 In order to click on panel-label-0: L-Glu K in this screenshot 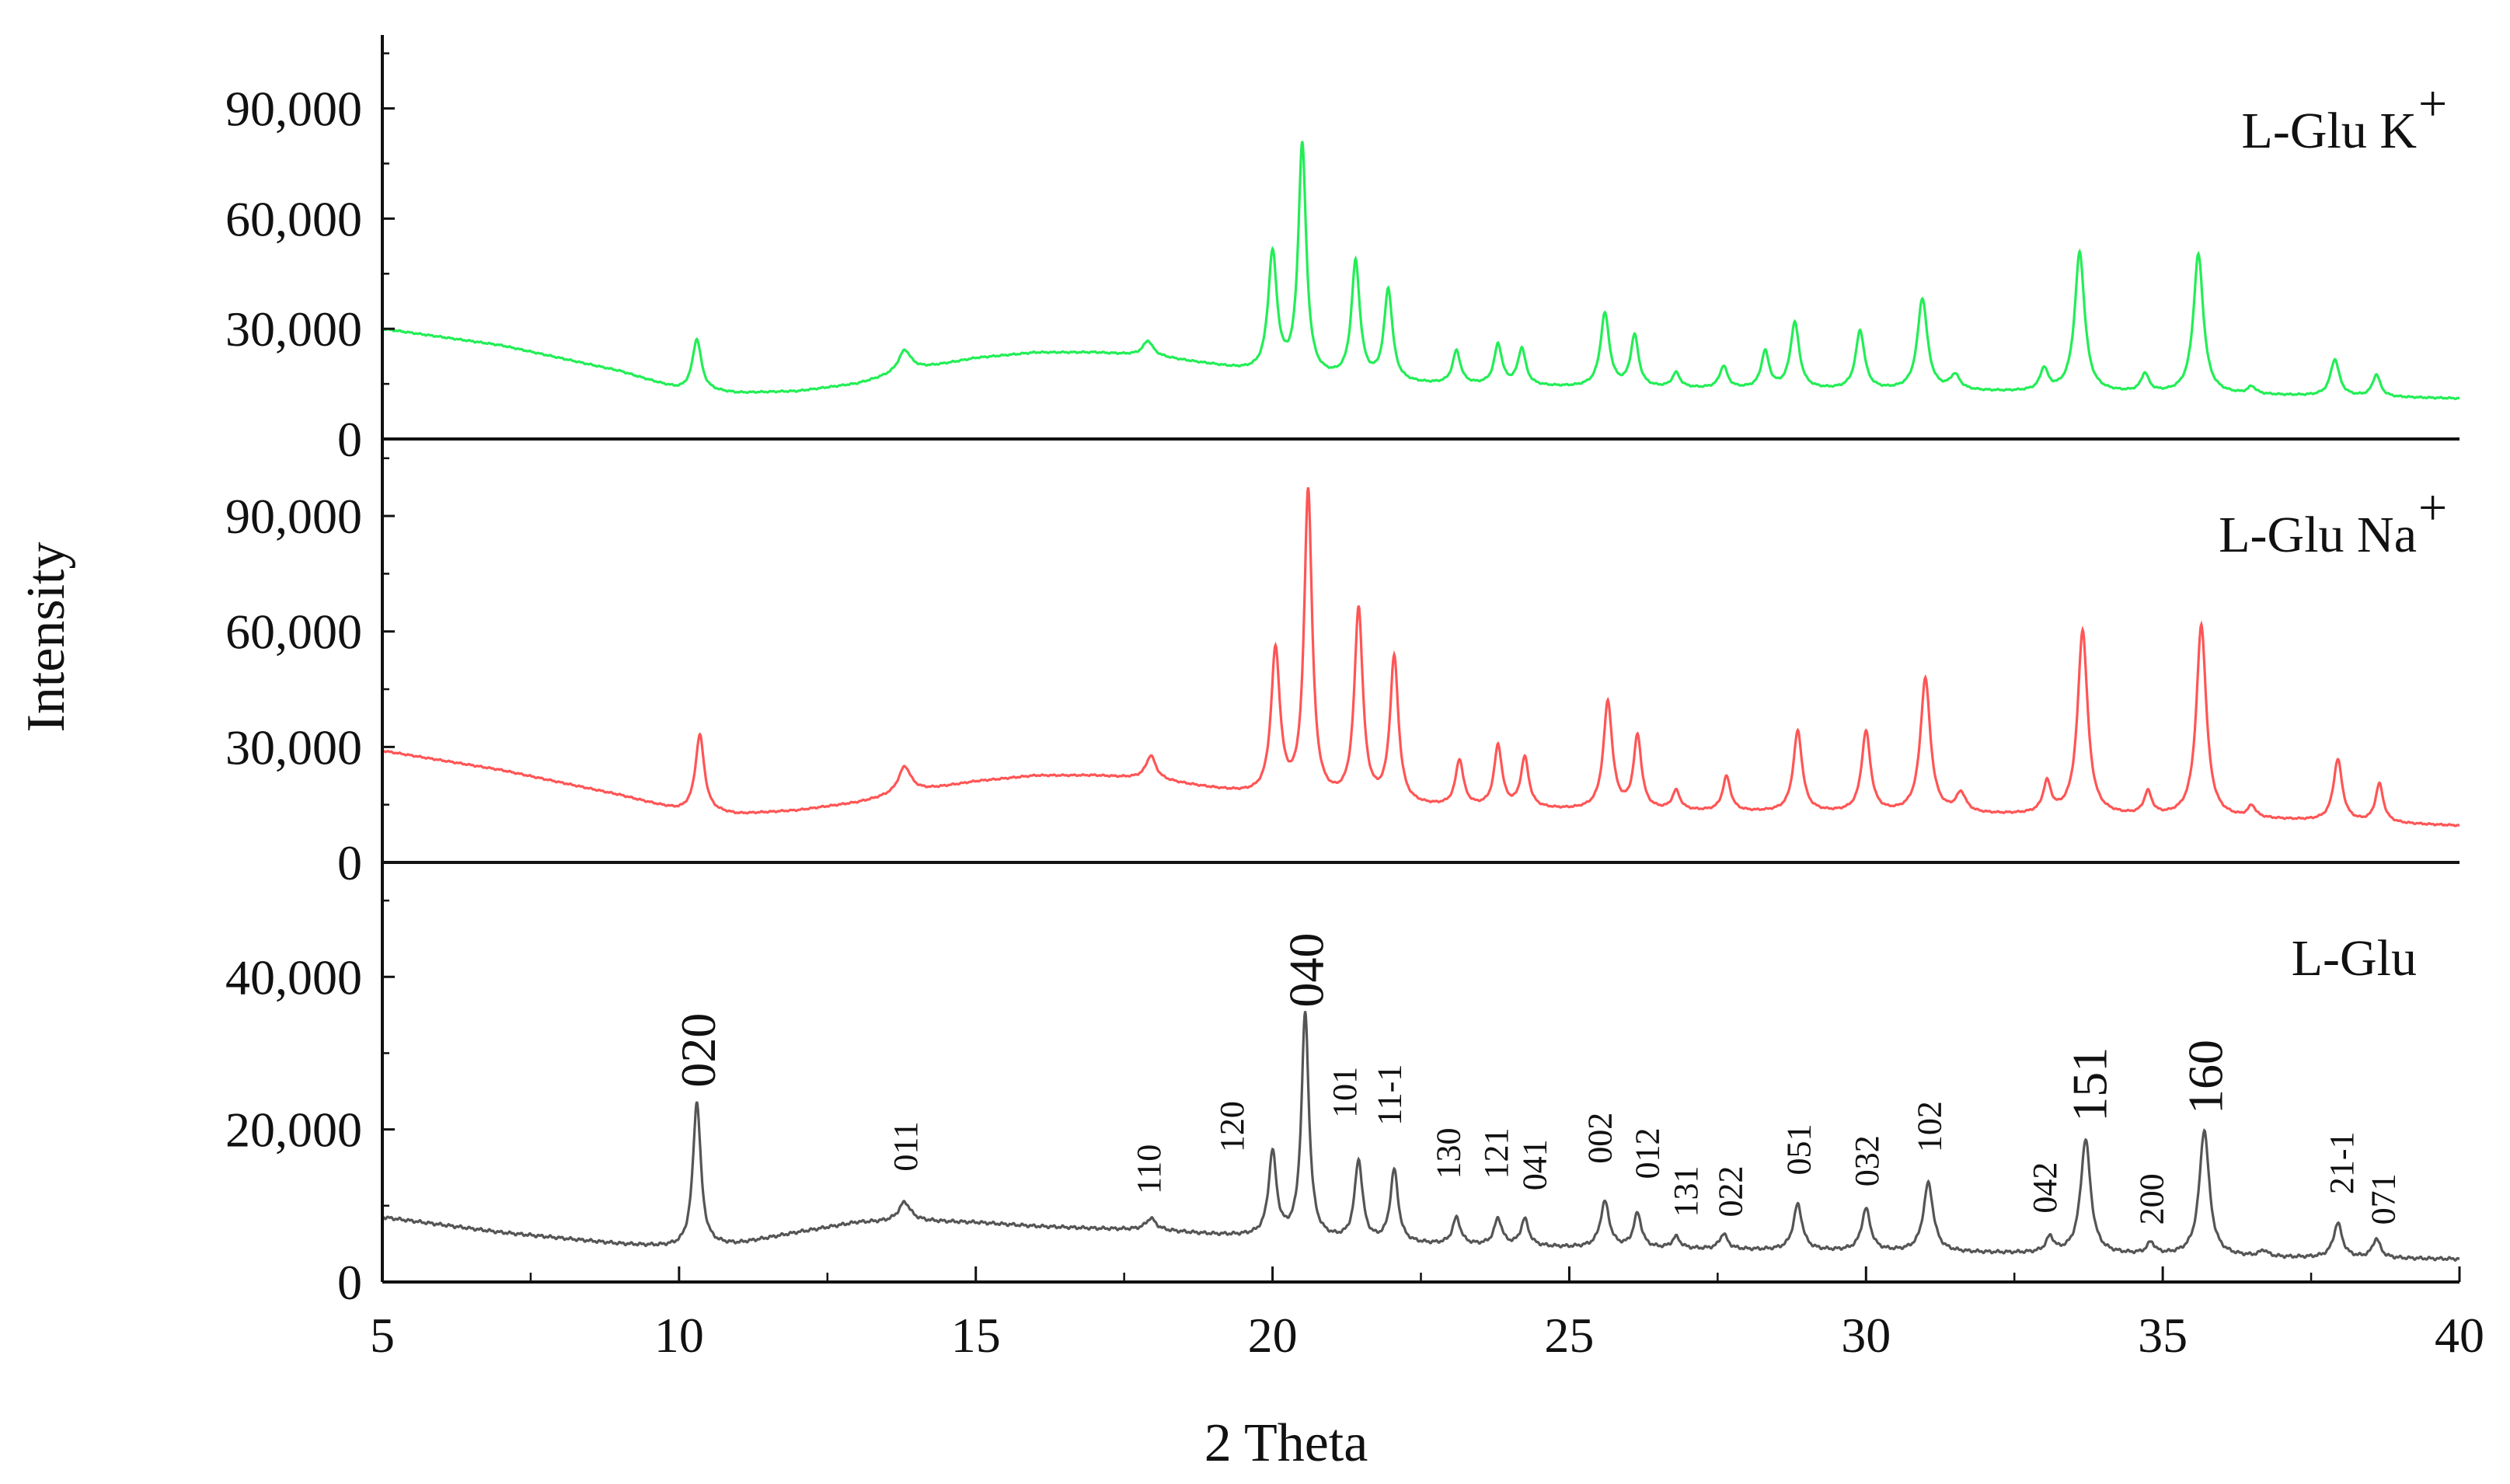, I will do `click(2329, 131)`.